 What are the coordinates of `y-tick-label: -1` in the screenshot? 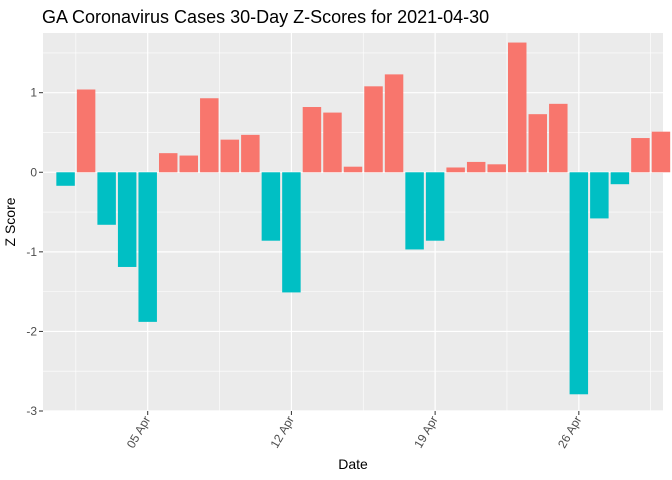 It's located at (31, 252).